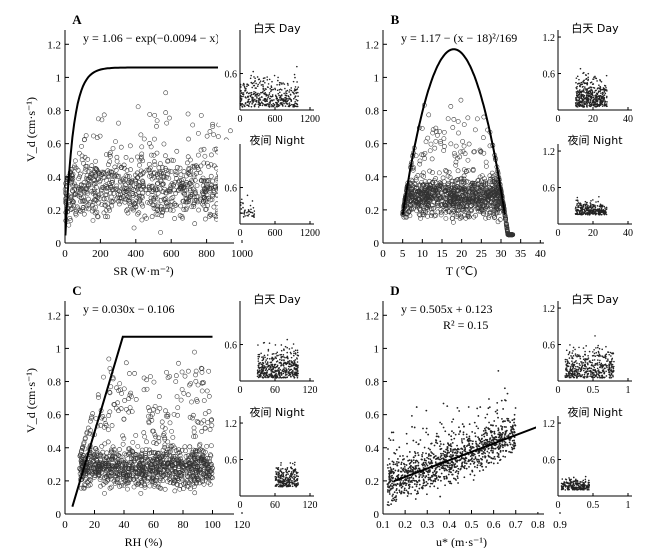 The image size is (660, 548). What do you see at coordinates (59, 515) in the screenshot?
I see `y-tick-label: 0` at bounding box center [59, 515].